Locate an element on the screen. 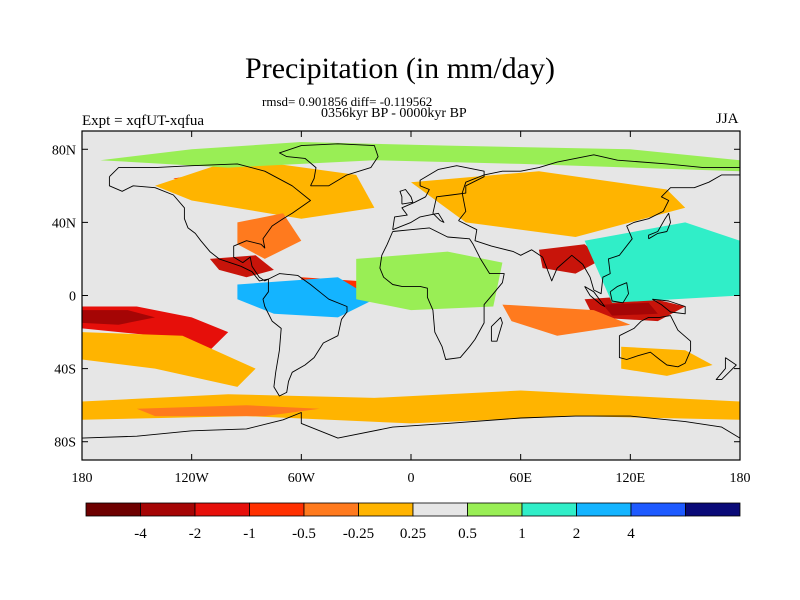 The image size is (800, 600). plot-title: Precipitation (in mm/day) is located at coordinates (400, 68).